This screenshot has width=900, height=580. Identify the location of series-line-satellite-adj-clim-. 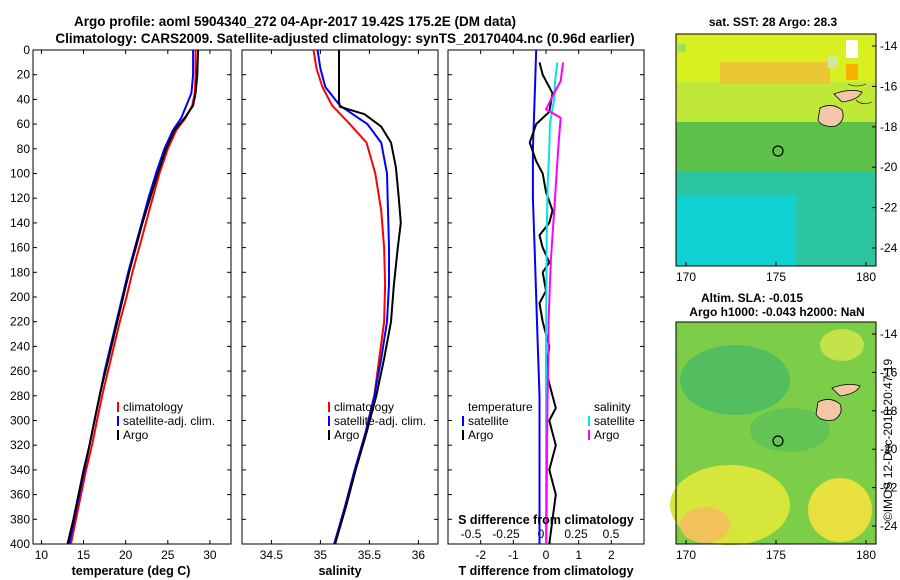
(131, 297).